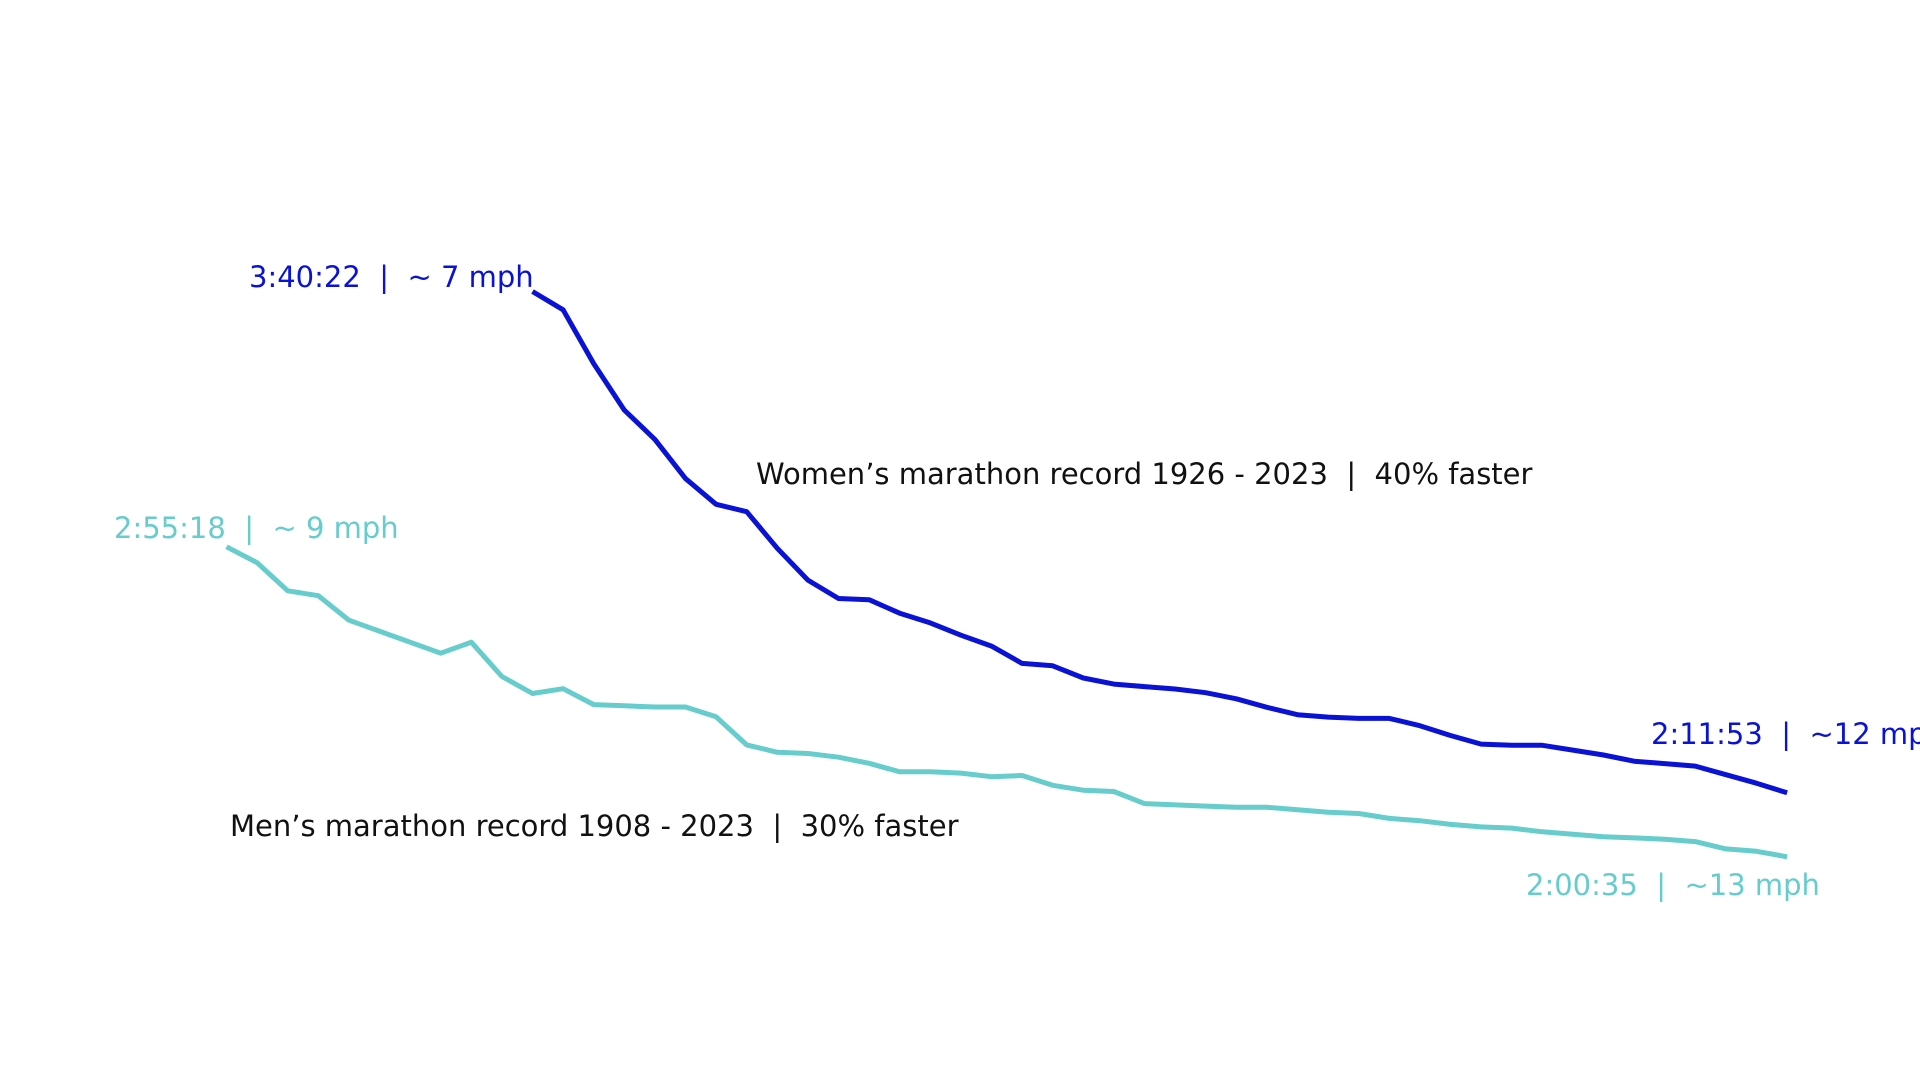 Image resolution: width=1920 pixels, height=1080 pixels. What do you see at coordinates (1673, 885) in the screenshot?
I see `end-label: 2:00:35 | ~13 mph` at bounding box center [1673, 885].